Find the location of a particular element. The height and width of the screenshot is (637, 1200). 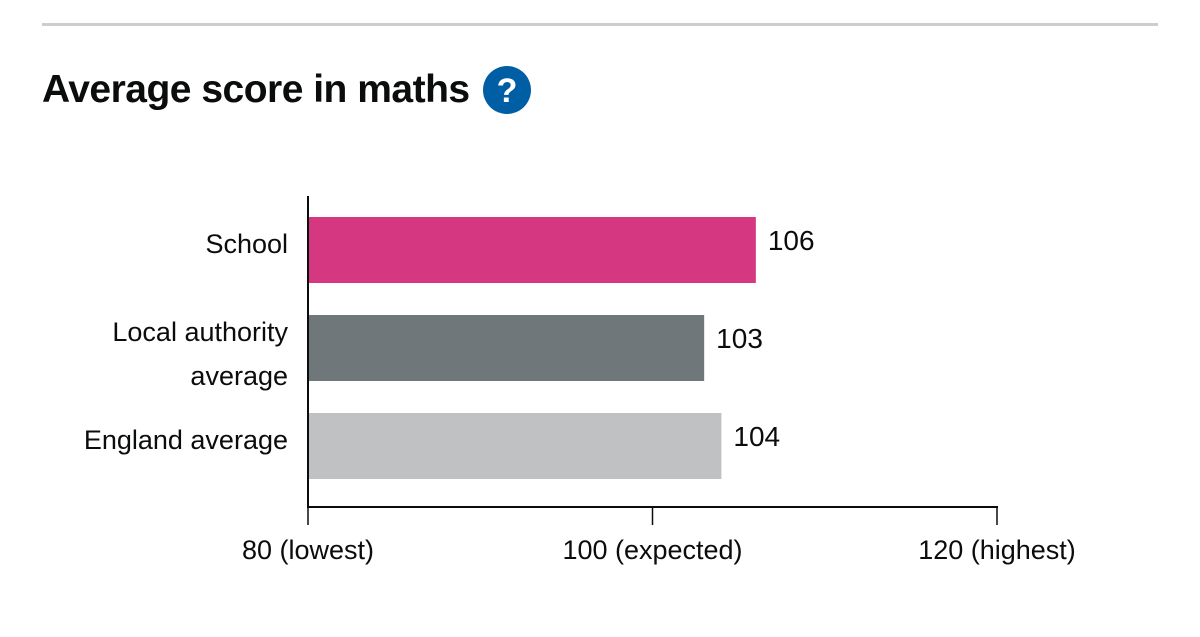

chart-heading: Average score in maths ? is located at coordinates (287, 90).